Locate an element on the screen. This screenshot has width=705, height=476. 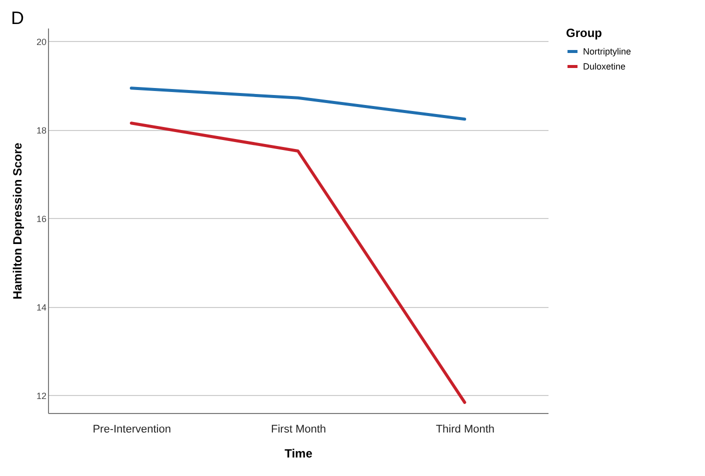
chart-title: D is located at coordinates (17, 18).